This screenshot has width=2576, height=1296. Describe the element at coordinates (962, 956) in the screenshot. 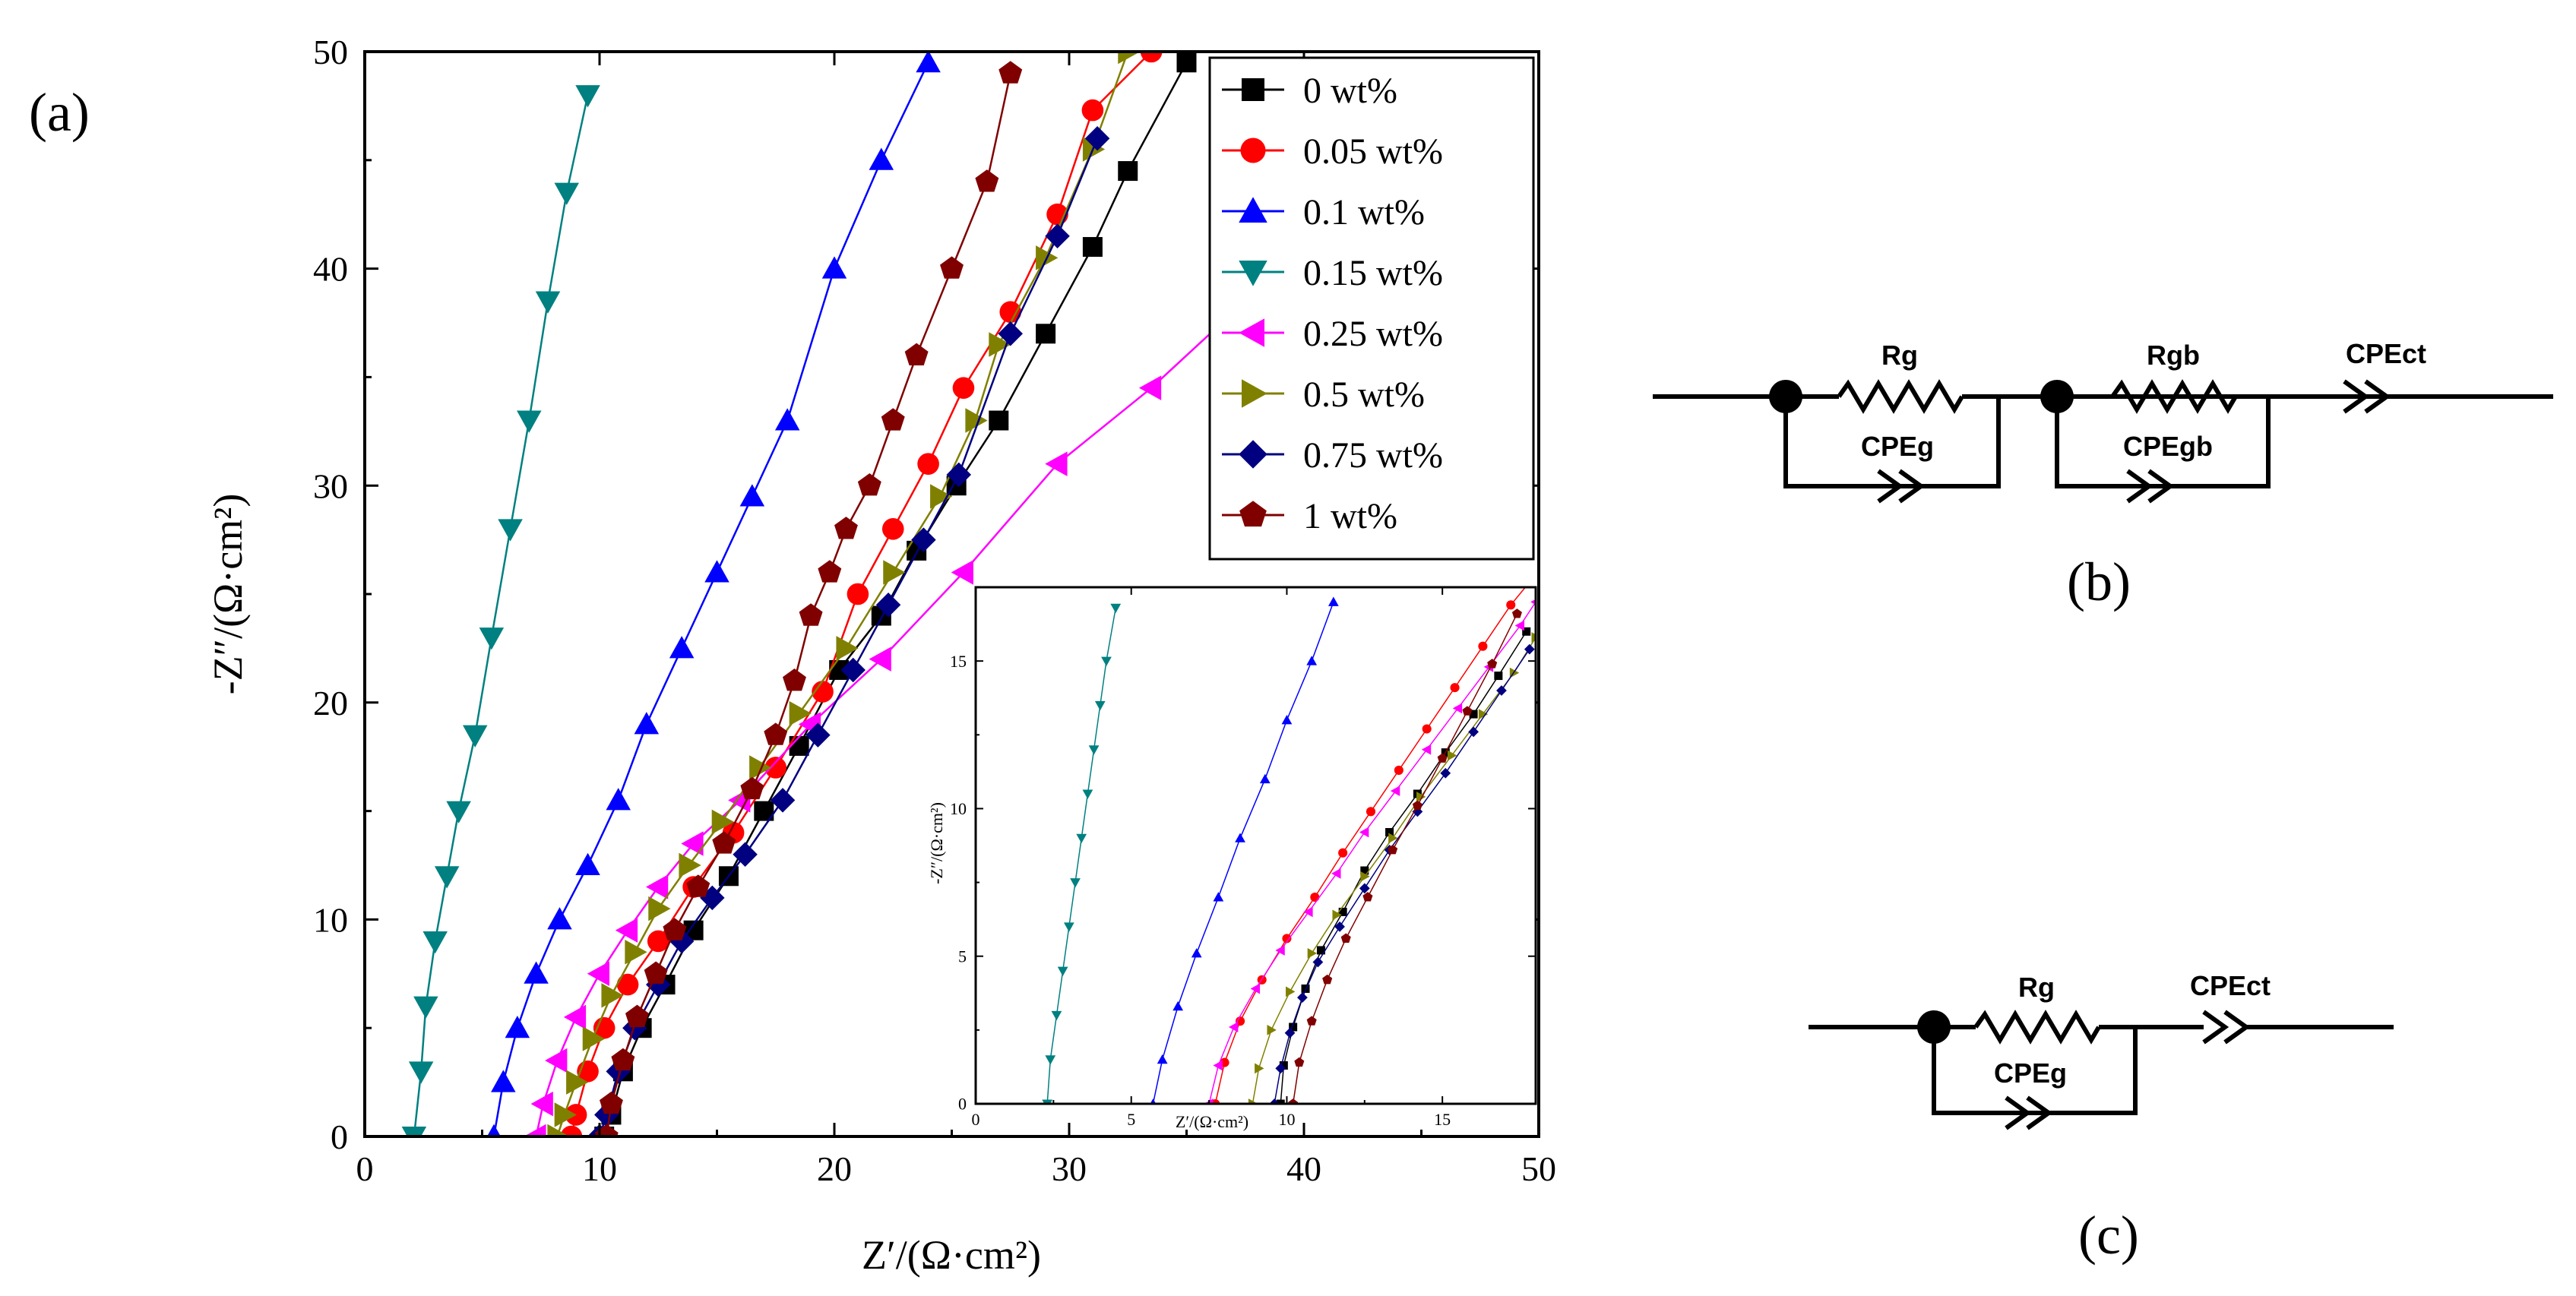

I see `y-tick-label: 5` at that location.